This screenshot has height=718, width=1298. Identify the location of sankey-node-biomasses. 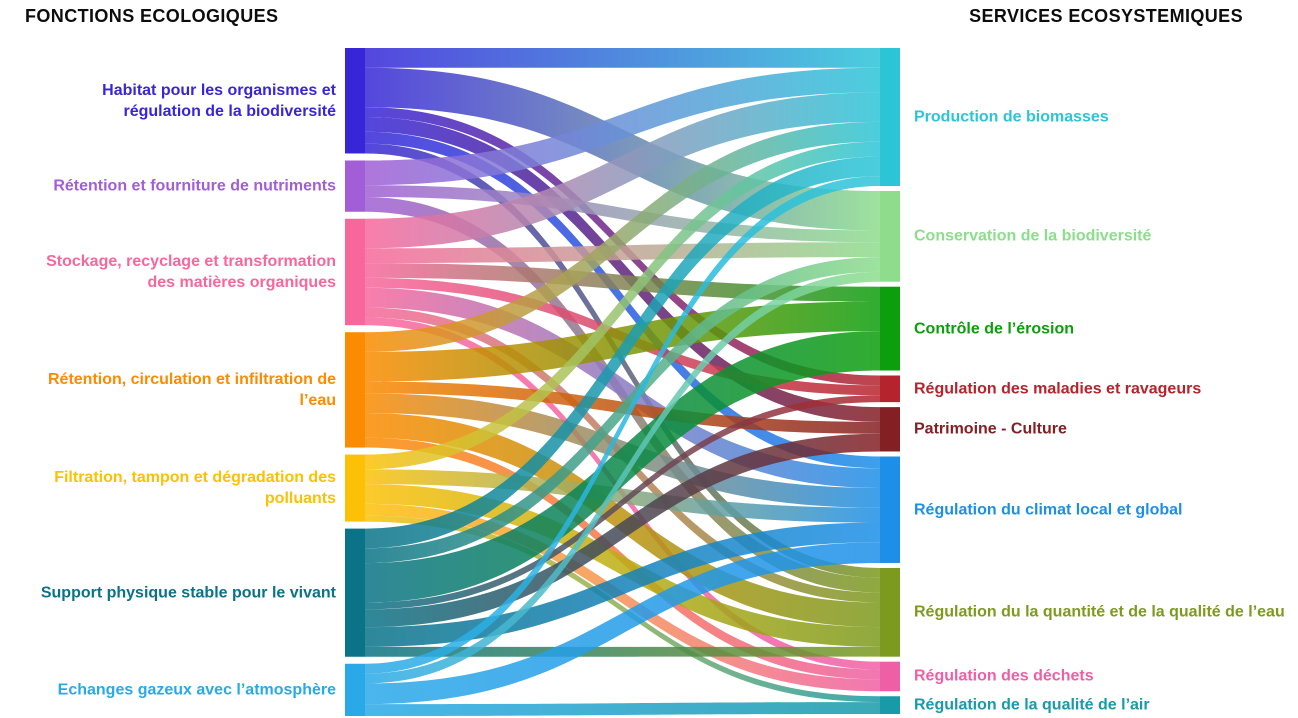
(890, 117).